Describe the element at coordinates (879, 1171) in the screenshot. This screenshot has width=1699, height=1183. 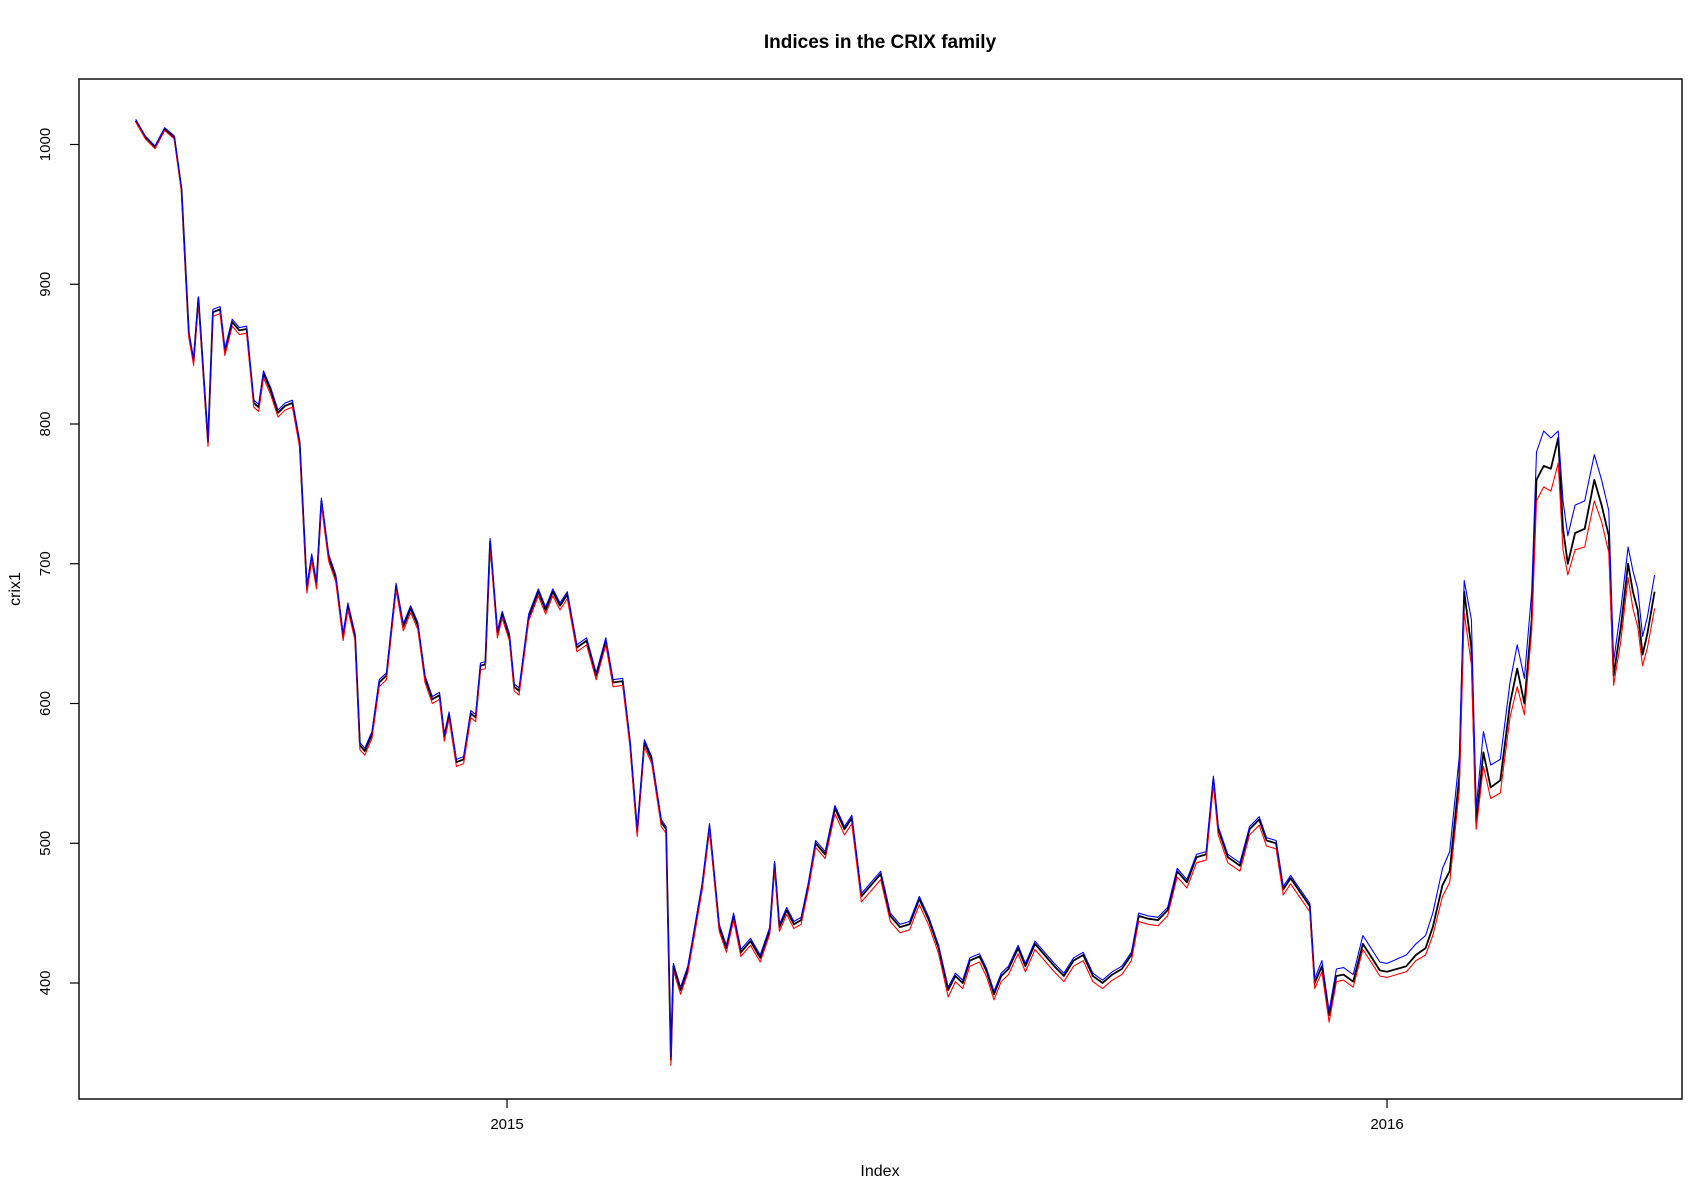
I see `x-axis-label: Index` at that location.